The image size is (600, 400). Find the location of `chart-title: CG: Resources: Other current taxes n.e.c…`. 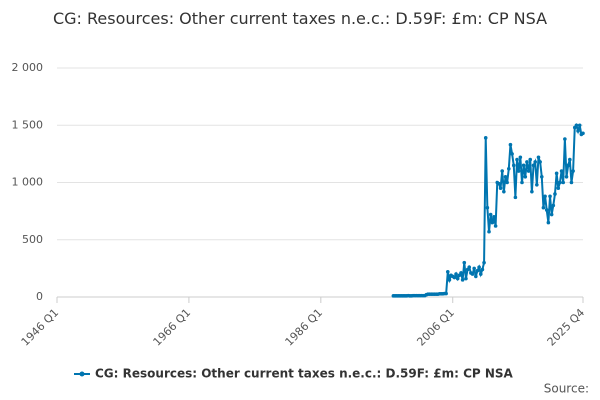

chart-title: CG: Resources: Other current taxes n.e.c… is located at coordinates (300, 18).